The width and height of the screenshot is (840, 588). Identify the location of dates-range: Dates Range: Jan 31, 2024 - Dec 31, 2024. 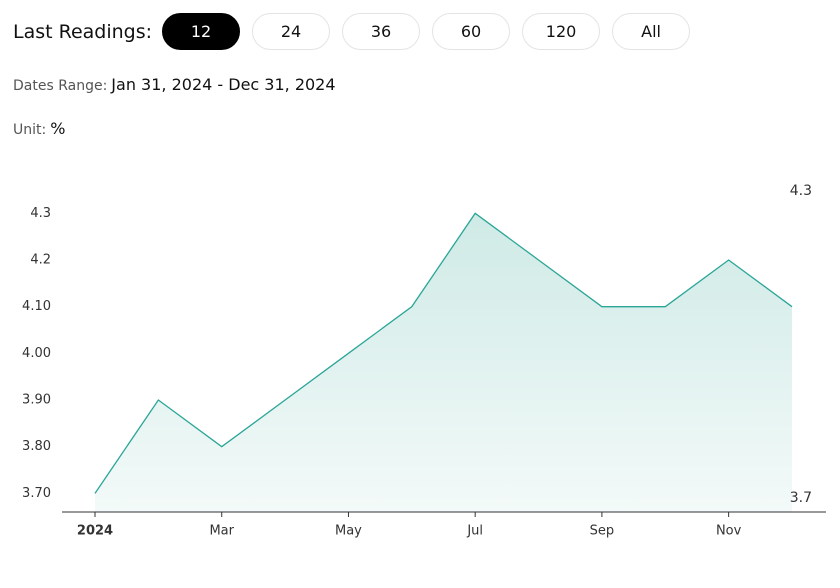
(174, 84).